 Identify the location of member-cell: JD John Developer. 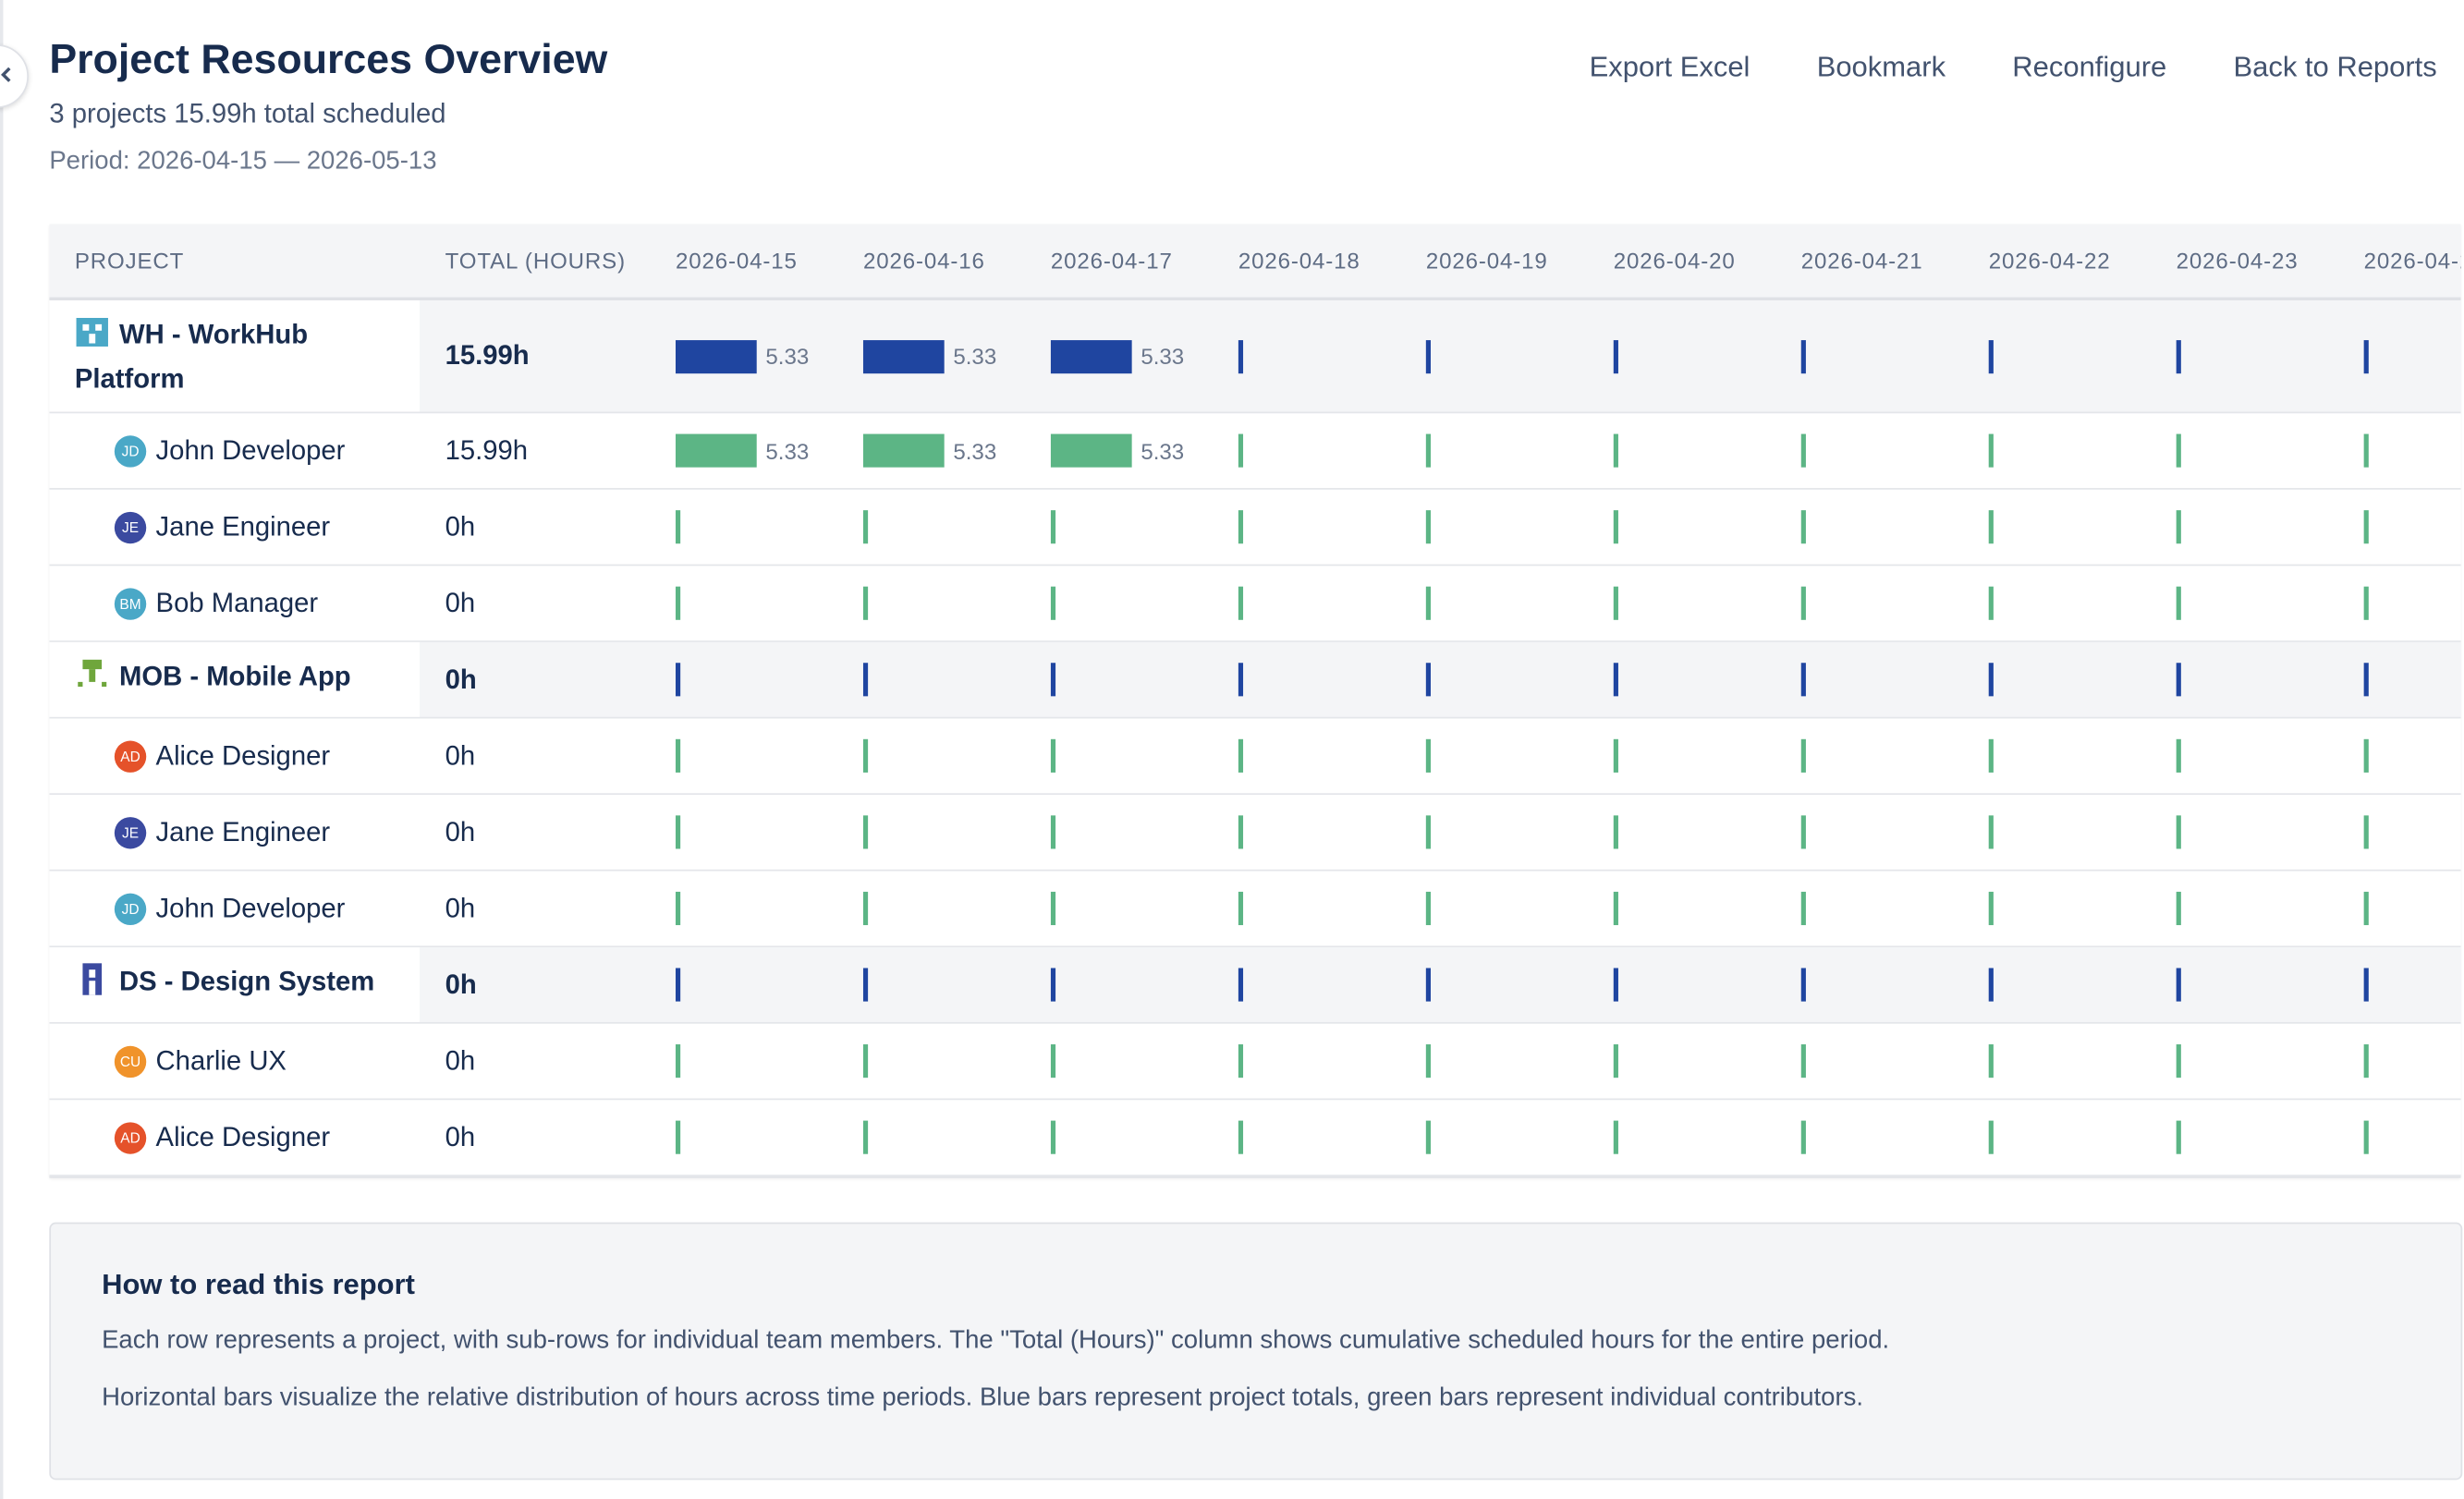
(234, 450).